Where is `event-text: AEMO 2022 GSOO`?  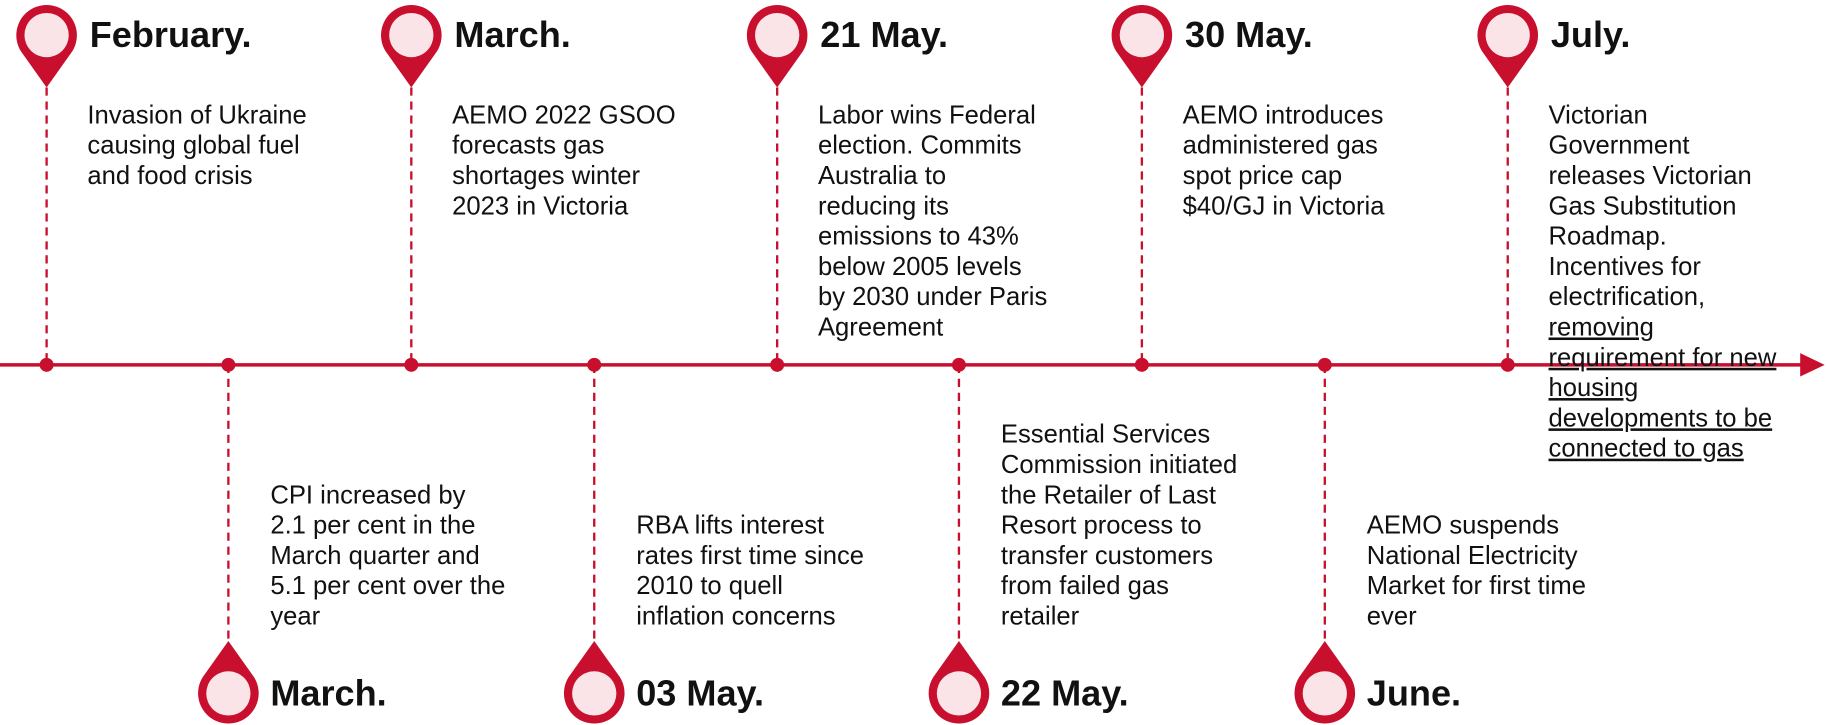
event-text: AEMO 2022 GSOO is located at coordinates (564, 115).